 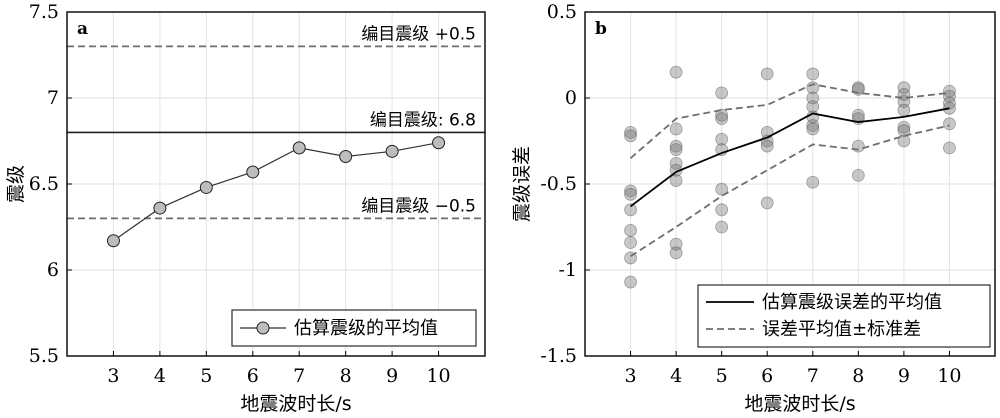 What do you see at coordinates (44, 356) in the screenshot?
I see `y-tick-label: 5.5` at bounding box center [44, 356].